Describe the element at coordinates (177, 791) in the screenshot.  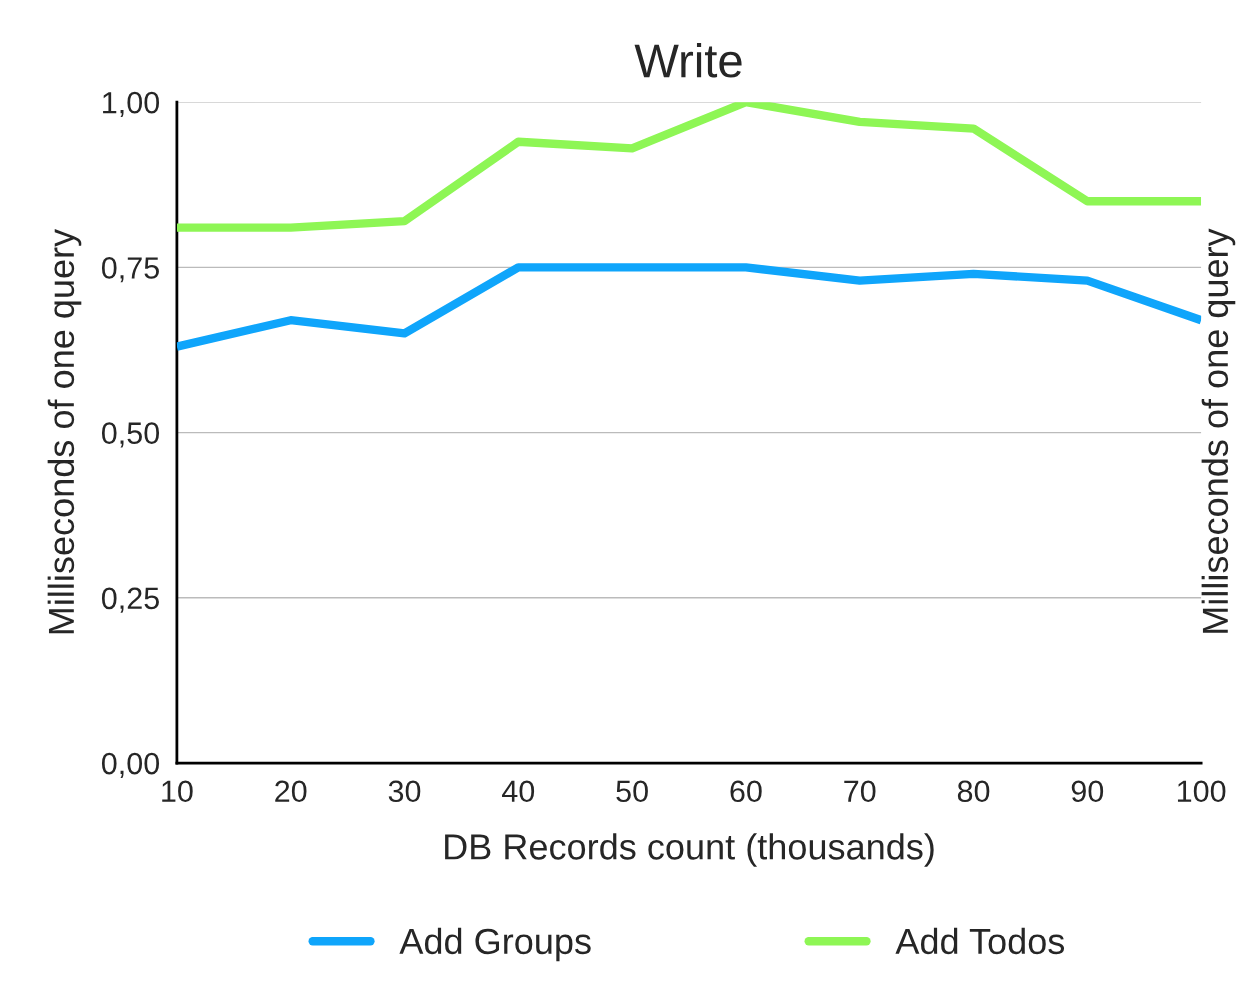
I see `x-tick-label: 10` at that location.